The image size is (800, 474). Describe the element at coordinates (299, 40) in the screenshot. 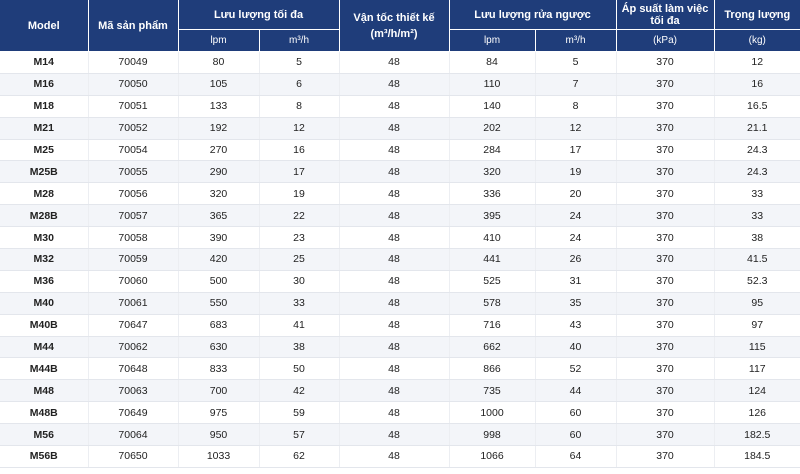

I see `unit-flow-m3h: m³/h` at that location.